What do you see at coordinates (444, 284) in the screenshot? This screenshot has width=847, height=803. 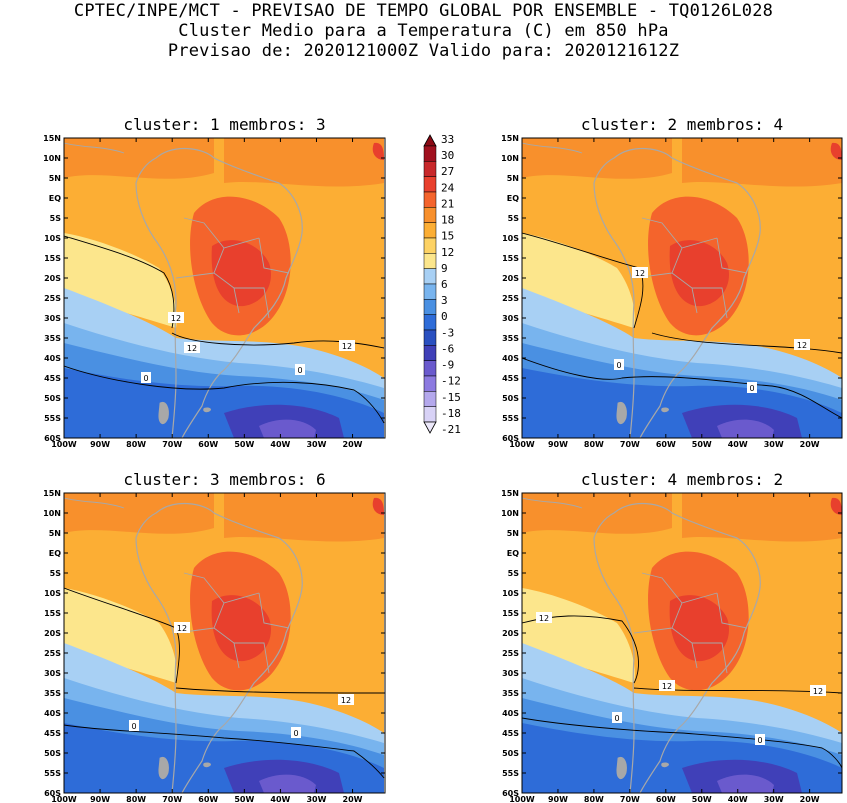 I see `colorbar-label: 6` at bounding box center [444, 284].